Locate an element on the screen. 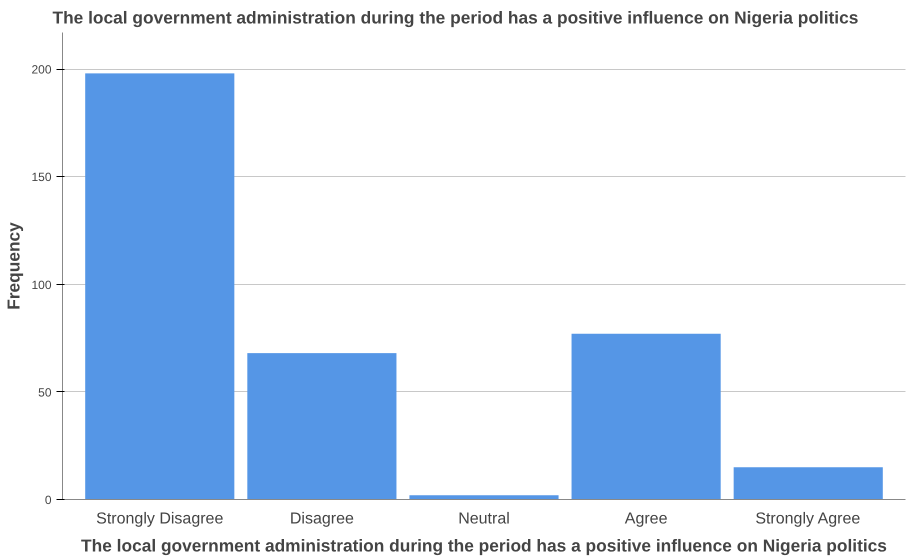  x-tick-label: Strongly Disagree is located at coordinates (160, 519).